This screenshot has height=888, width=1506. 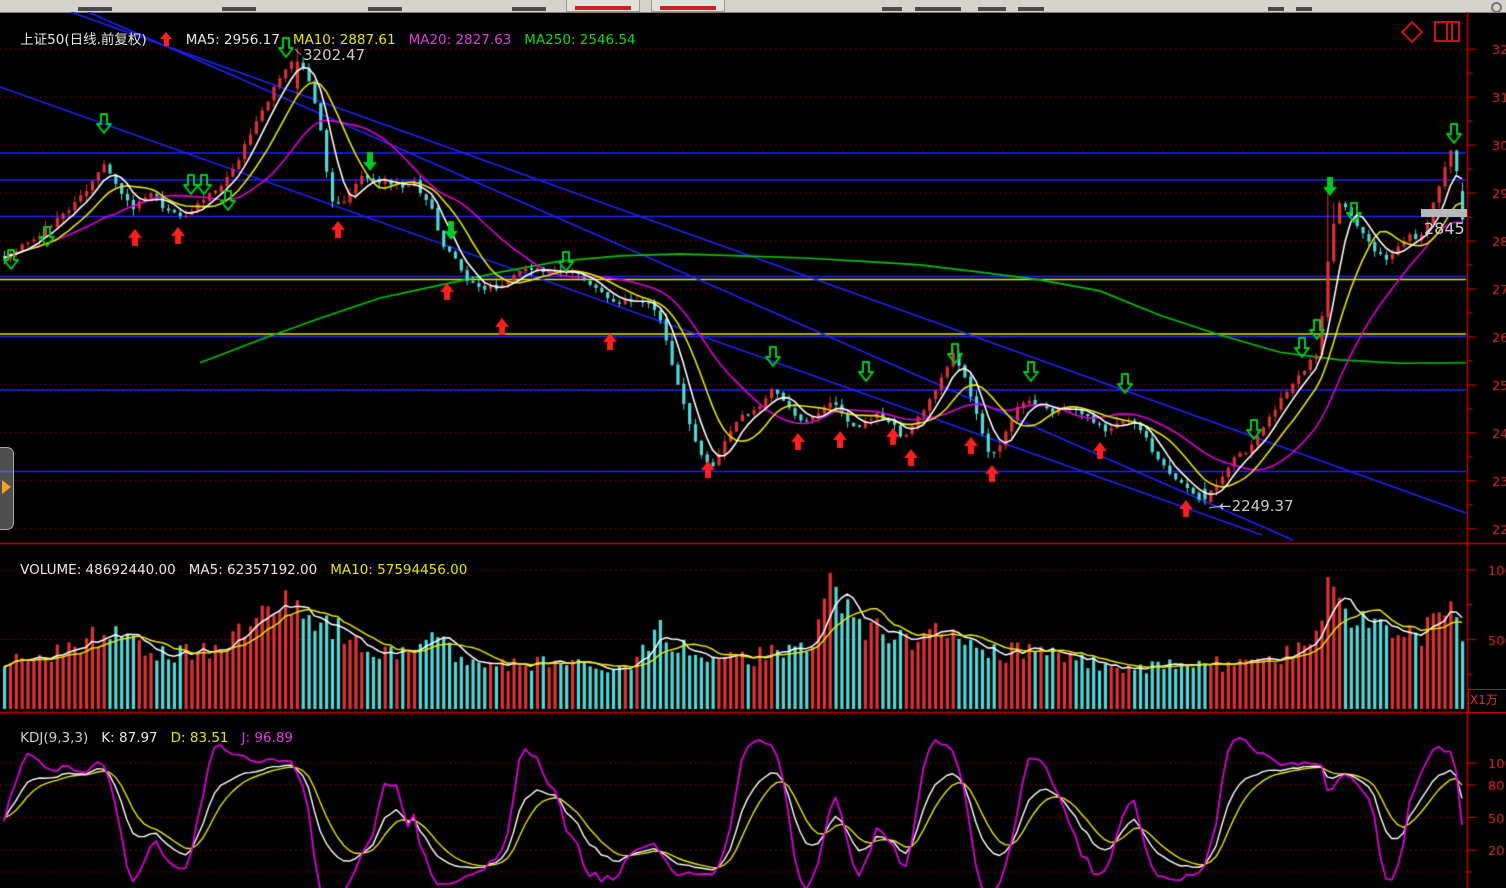 I want to click on symbol-title: 上证50(日线.前复权), so click(x=83, y=40).